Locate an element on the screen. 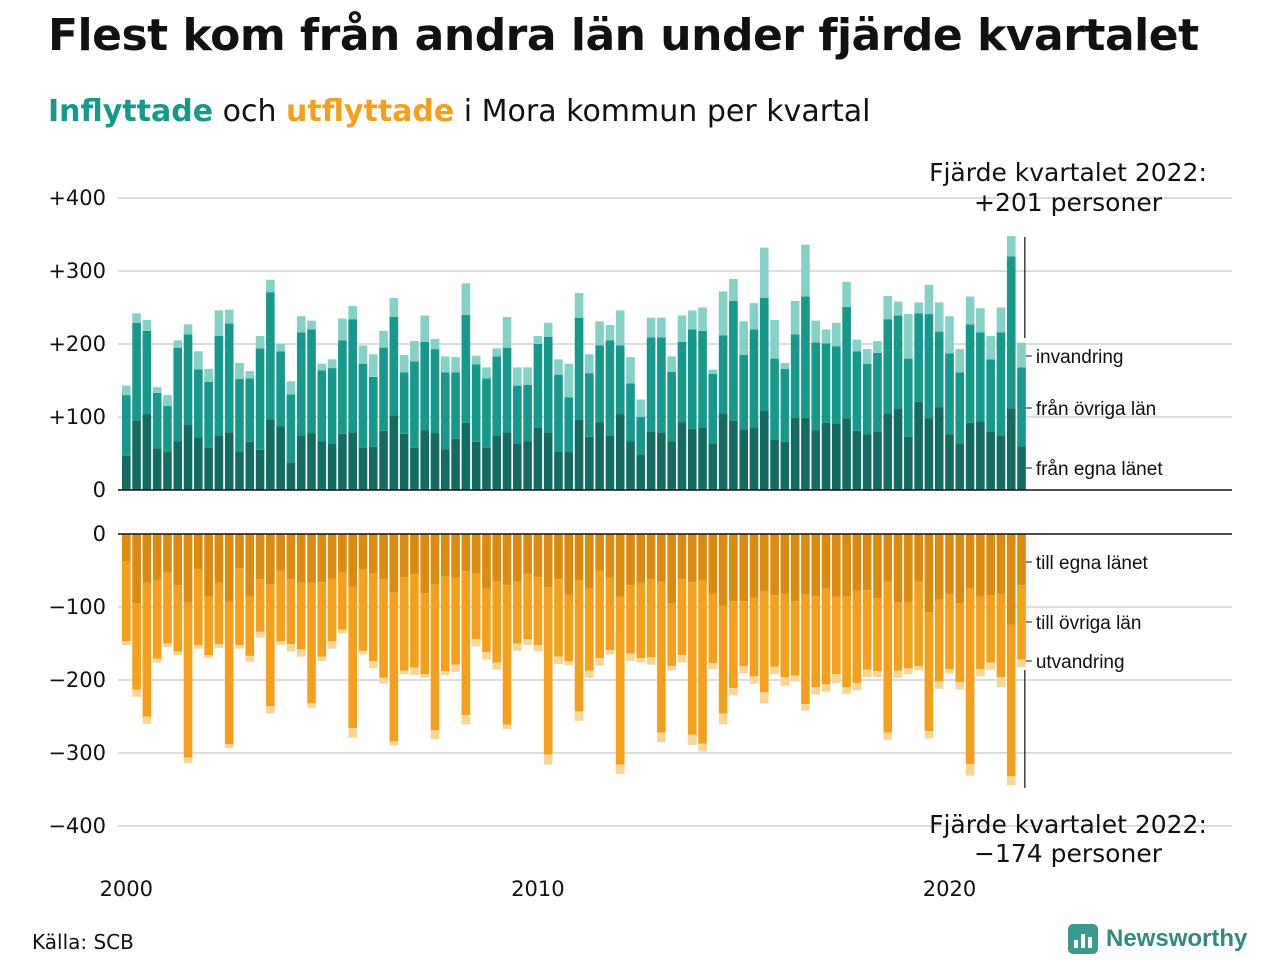  source-note: Källa: SCB is located at coordinates (83, 942).